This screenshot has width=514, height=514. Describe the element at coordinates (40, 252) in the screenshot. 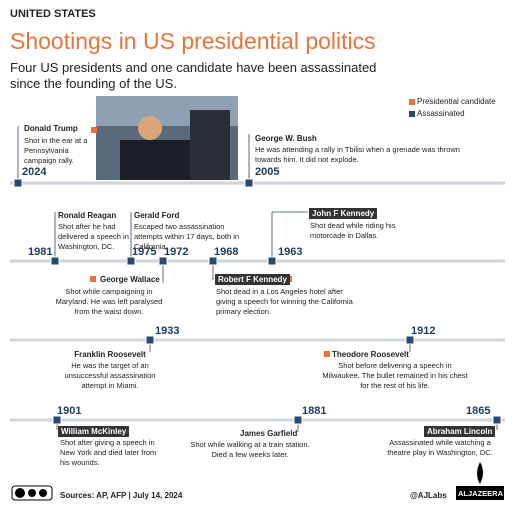

I see `event-year: 1981` at that location.